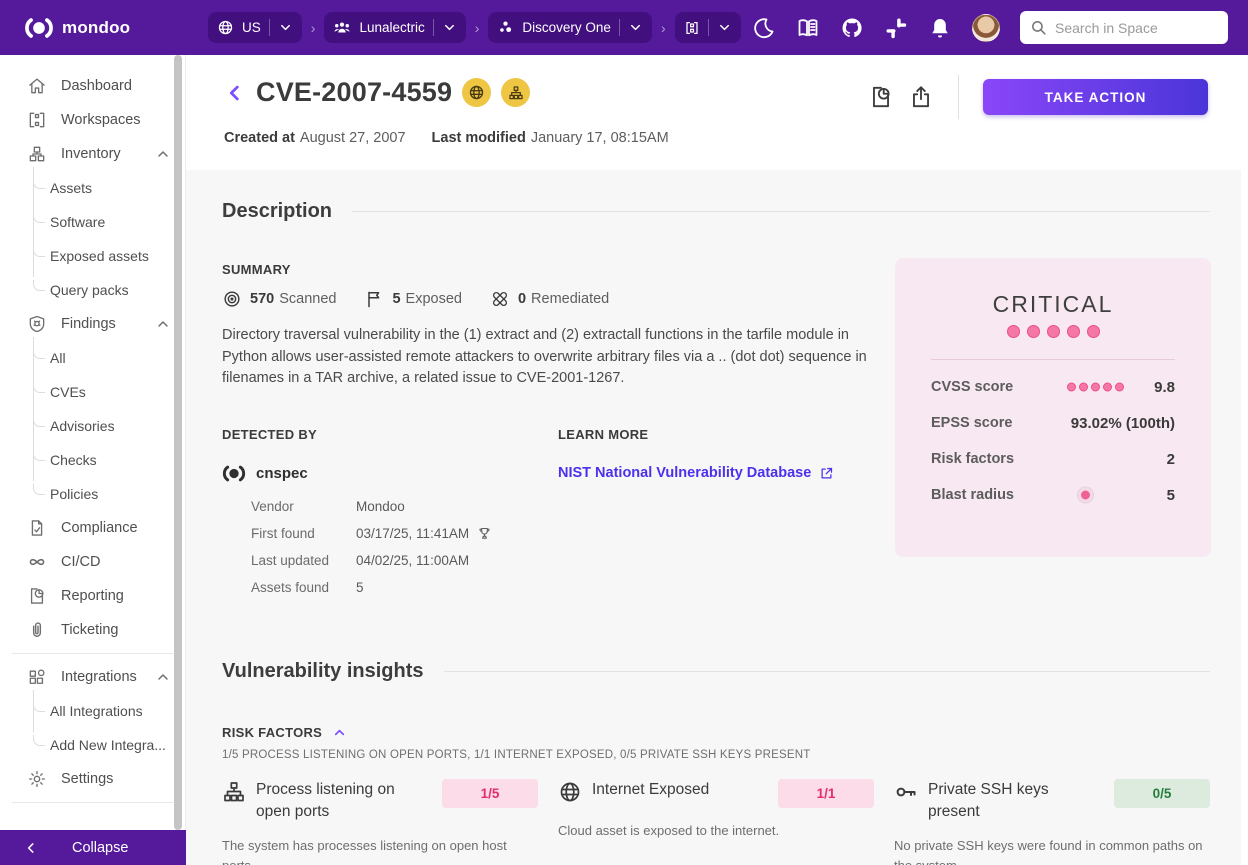 The image size is (1248, 865). Describe the element at coordinates (328, 506) in the screenshot. I see `vendor-row: Vendor Mondoo` at that location.